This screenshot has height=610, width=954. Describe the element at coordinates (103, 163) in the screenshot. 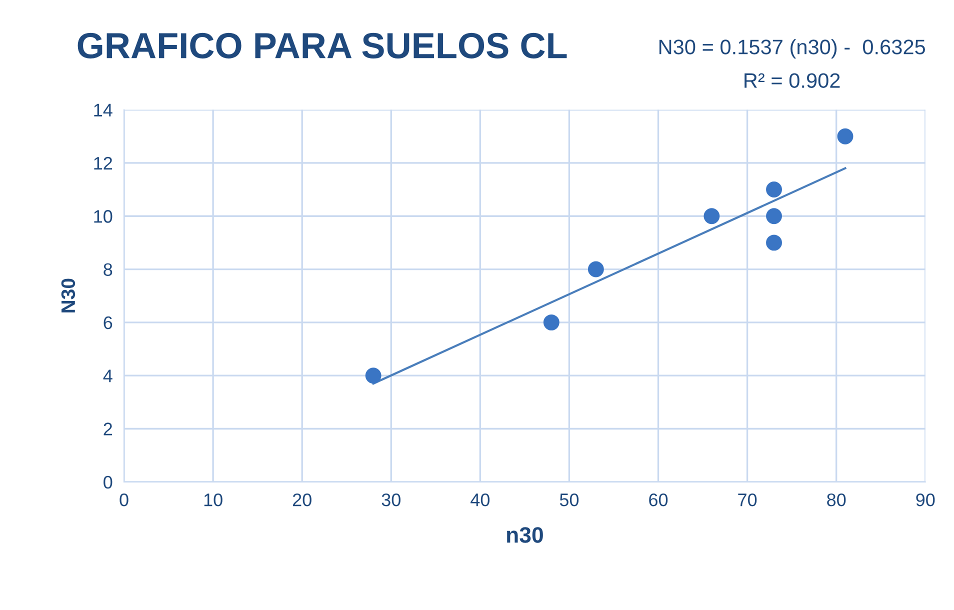

I see `y-tick-label: 12` at that location.